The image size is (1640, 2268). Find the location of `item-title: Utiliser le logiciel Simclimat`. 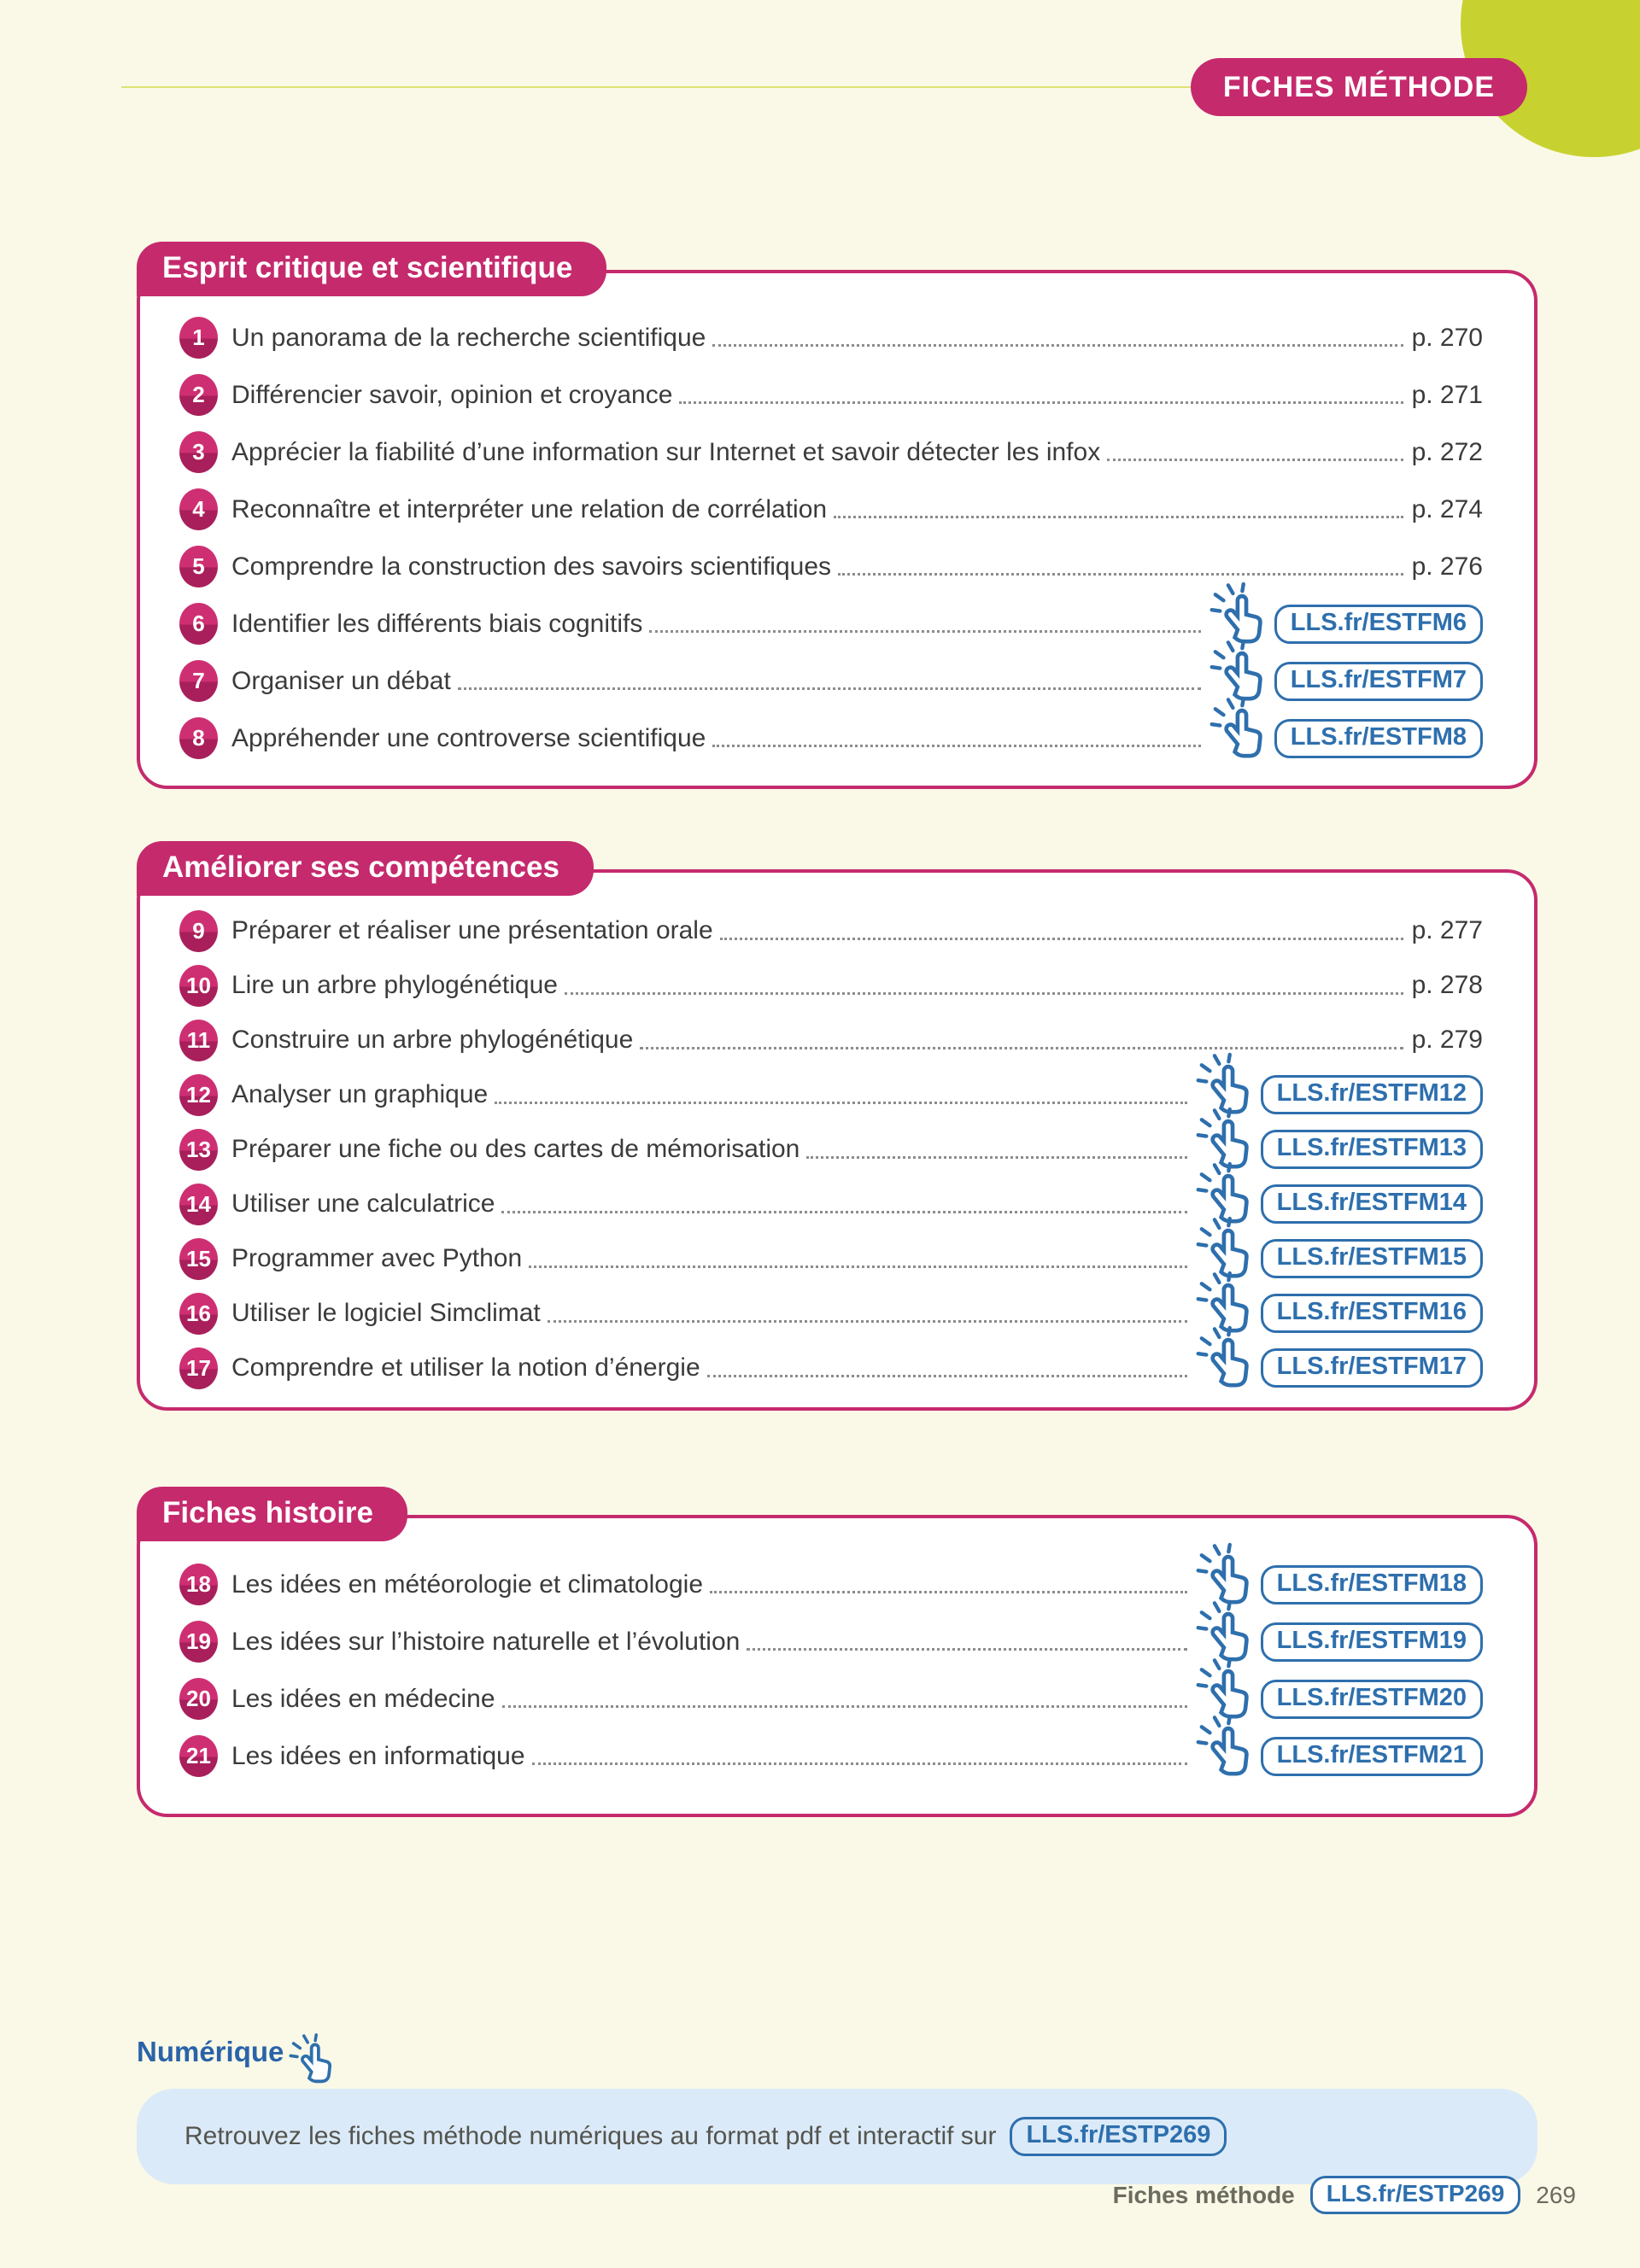

item-title: Utiliser le logiciel Simclimat is located at coordinates (386, 1313).